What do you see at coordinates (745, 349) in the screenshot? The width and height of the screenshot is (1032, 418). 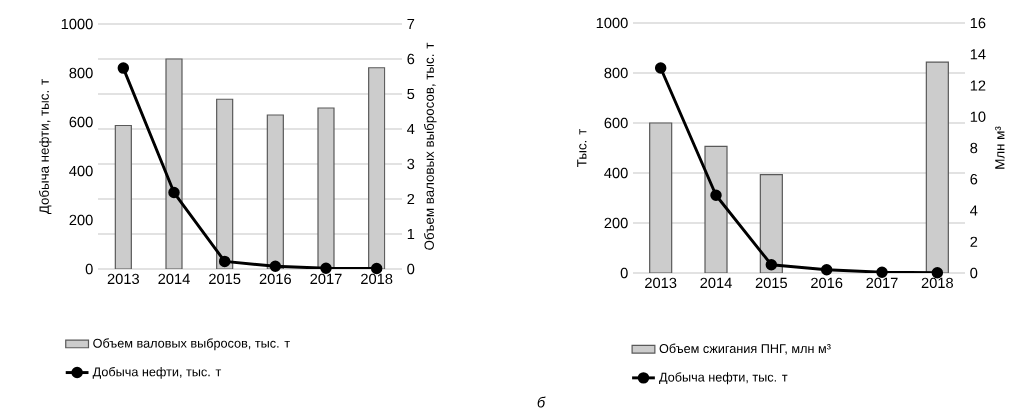 I see `legend-label: Объем сжигания ПНГ, млн м³` at bounding box center [745, 349].